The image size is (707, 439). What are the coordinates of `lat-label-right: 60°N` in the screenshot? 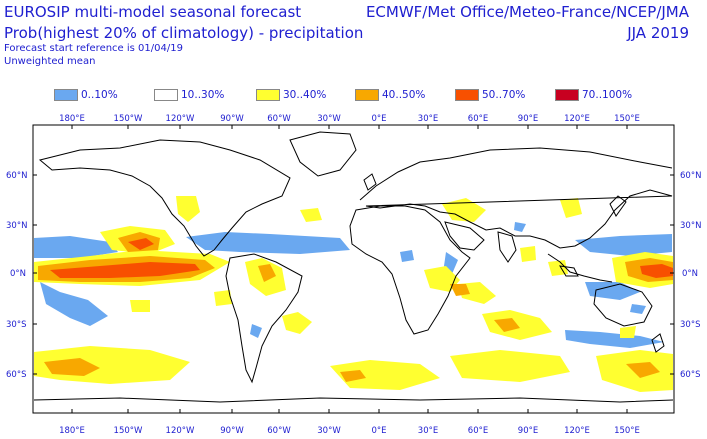 It's located at (690, 176).